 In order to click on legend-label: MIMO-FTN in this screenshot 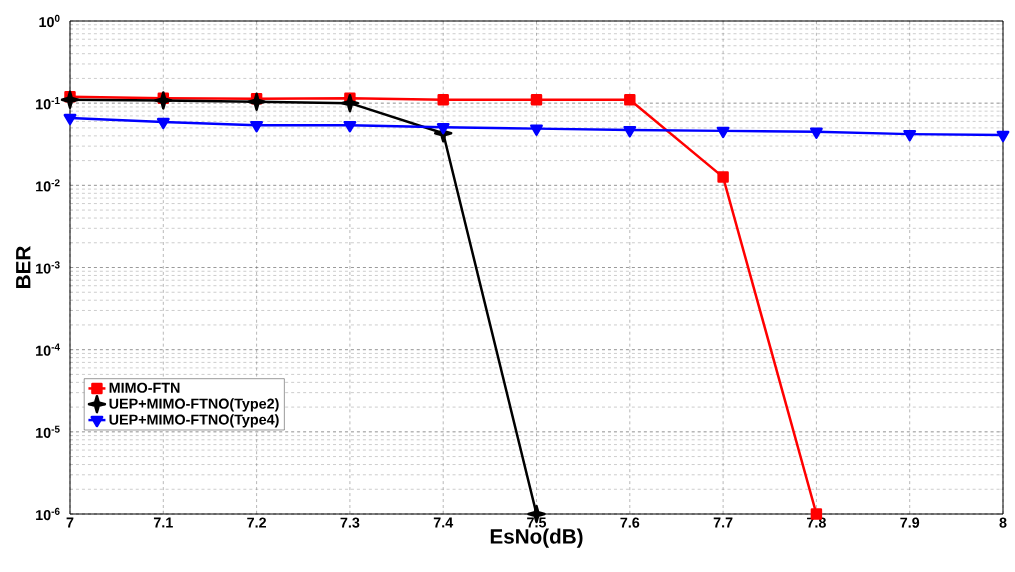, I will do `click(144, 387)`.